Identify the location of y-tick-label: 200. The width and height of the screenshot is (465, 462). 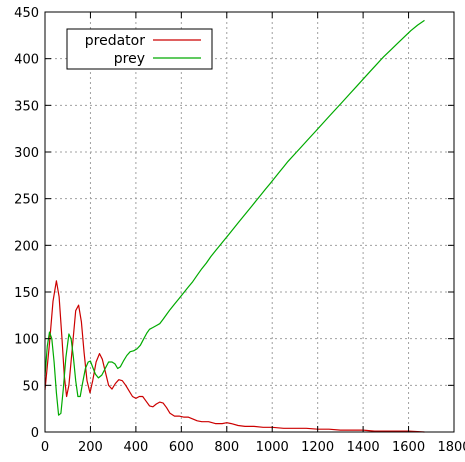
(26, 246).